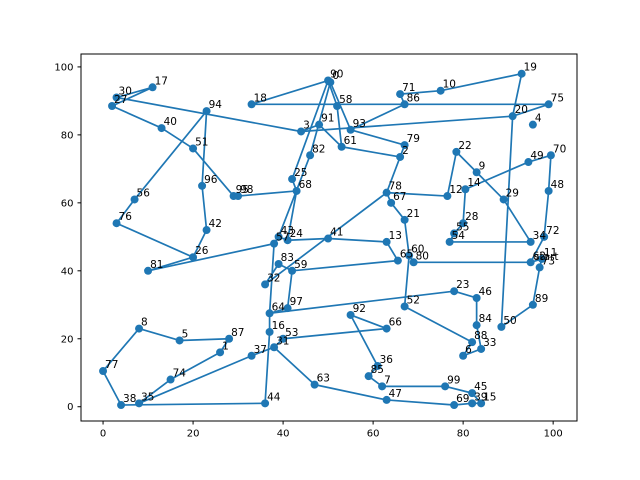  I want to click on x-axis-tick-label: 80, so click(463, 434).